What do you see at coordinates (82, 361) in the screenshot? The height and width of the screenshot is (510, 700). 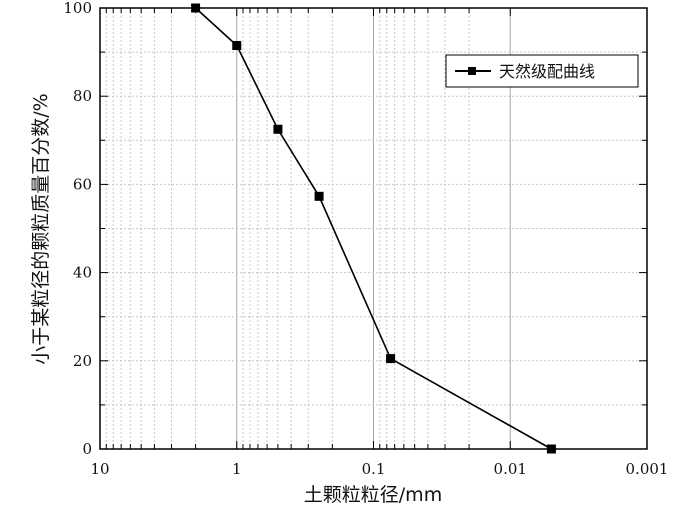 I see `y-tick-label: 20` at bounding box center [82, 361].